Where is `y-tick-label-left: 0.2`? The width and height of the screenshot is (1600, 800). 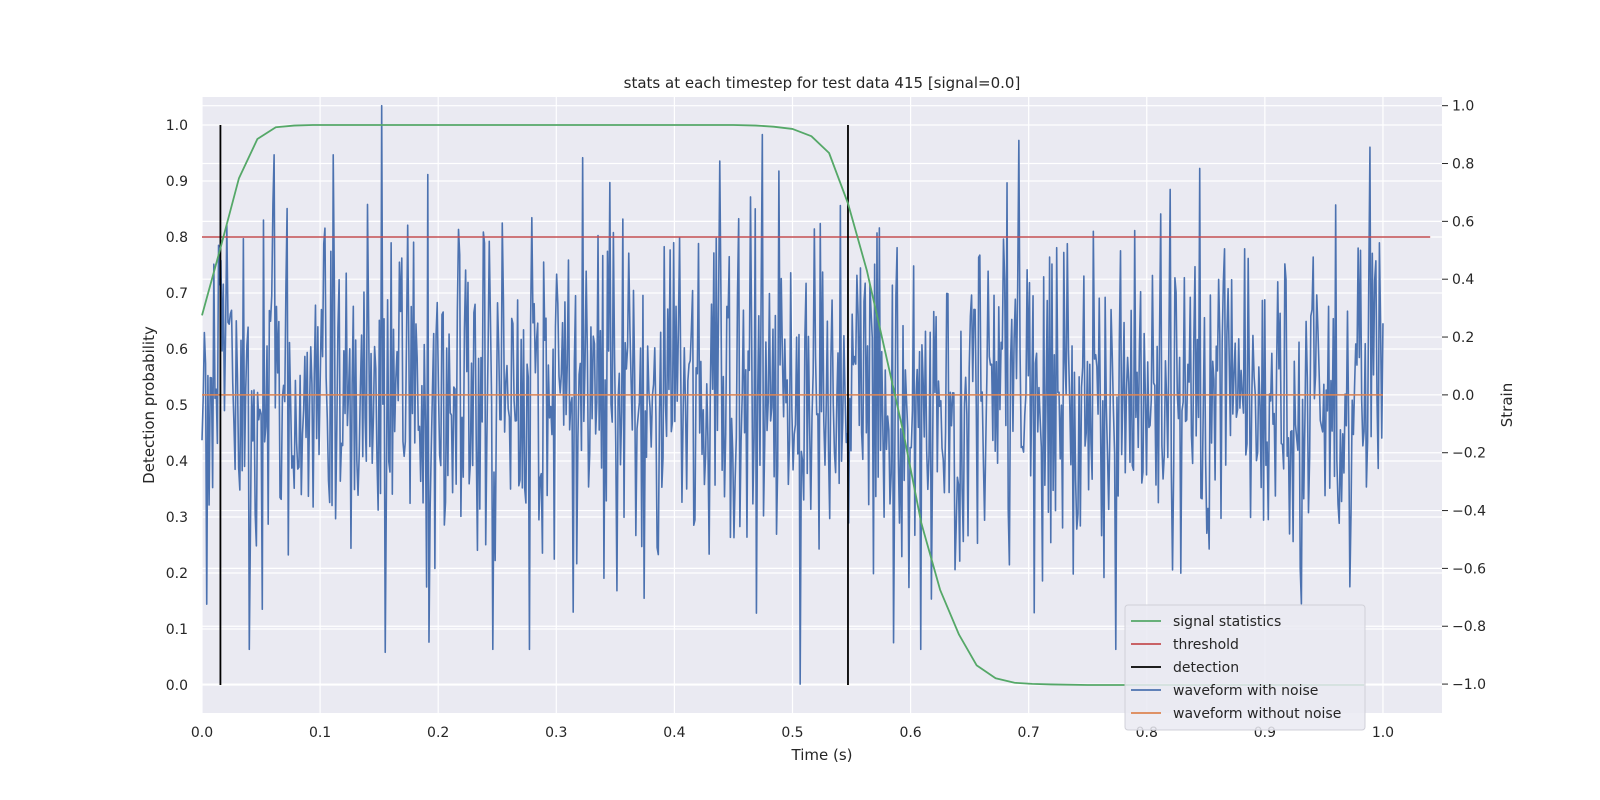 y-tick-label-left: 0.2 is located at coordinates (177, 574).